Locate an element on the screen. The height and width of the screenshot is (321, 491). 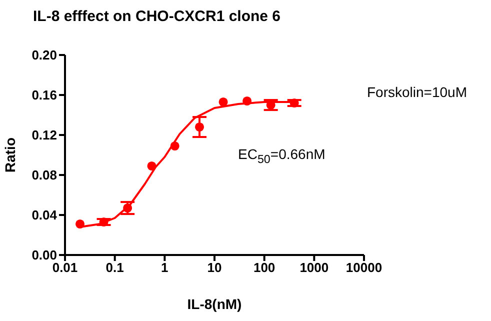
x-tick-label: 100 is located at coordinates (264, 268).